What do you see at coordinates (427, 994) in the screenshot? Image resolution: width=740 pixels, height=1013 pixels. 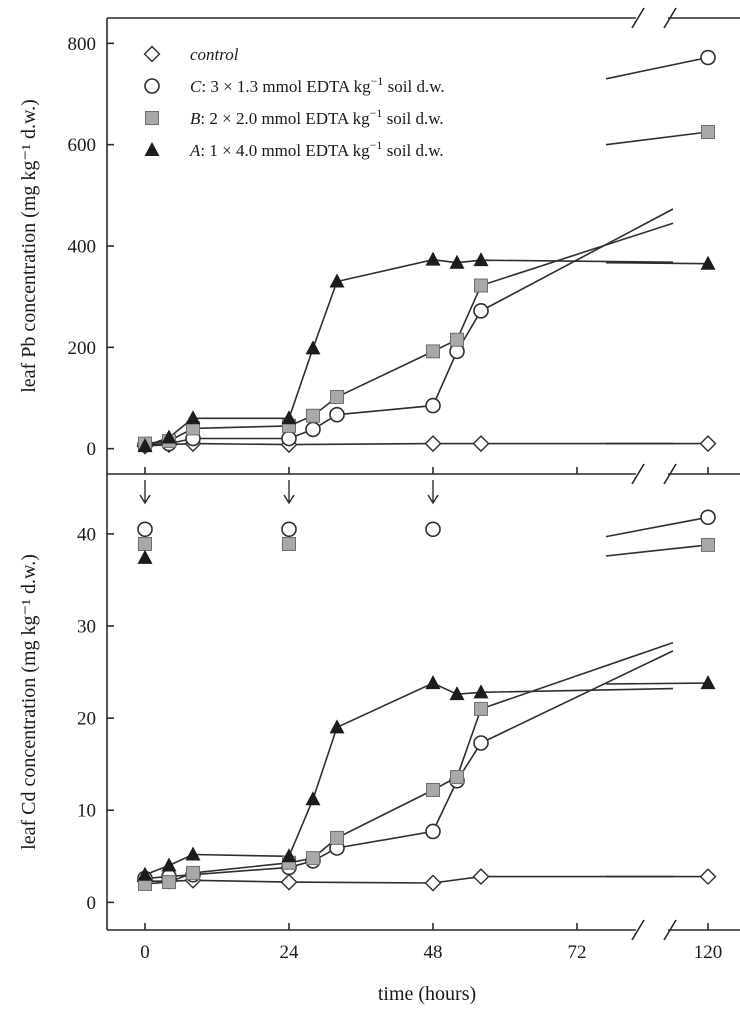 I see `x-axis-title: time (hours)` at bounding box center [427, 994].